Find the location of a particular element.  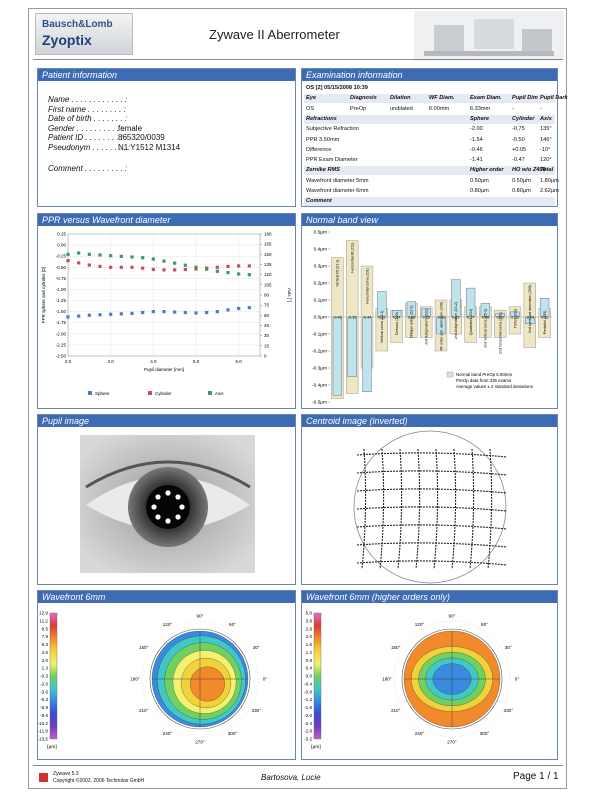

table-cell: Dilation is located at coordinates (400, 98).